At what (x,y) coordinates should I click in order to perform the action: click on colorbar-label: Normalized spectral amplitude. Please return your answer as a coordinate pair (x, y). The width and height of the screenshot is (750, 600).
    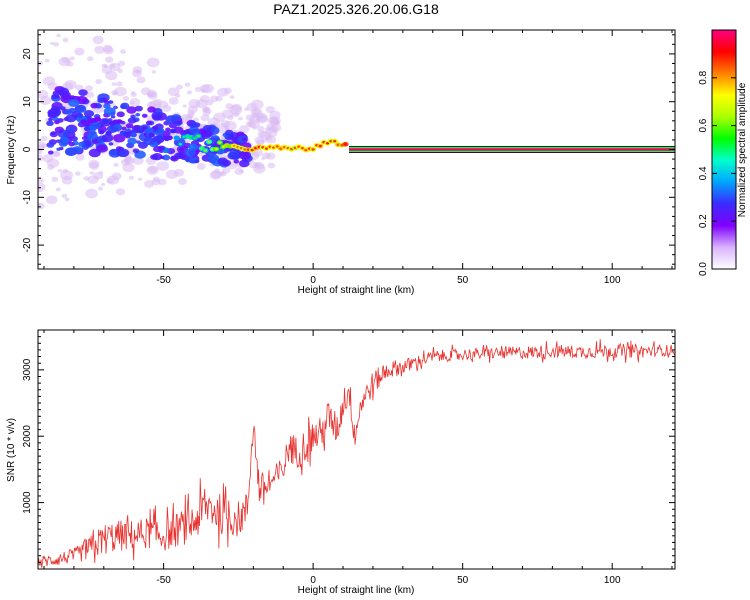
    Looking at the image, I should click on (742, 149).